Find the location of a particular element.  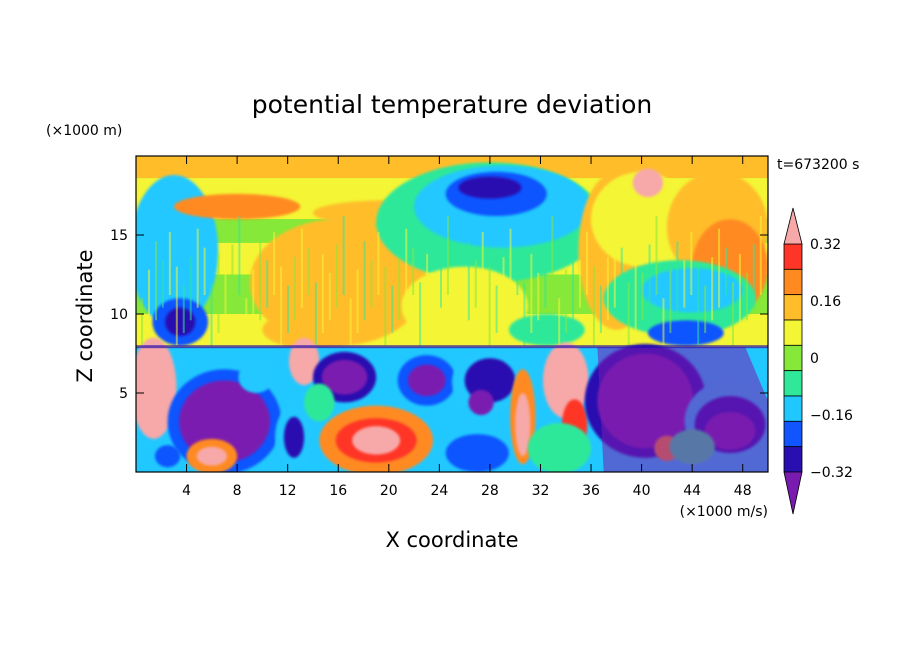

x-tick-label: 4 is located at coordinates (186, 491).